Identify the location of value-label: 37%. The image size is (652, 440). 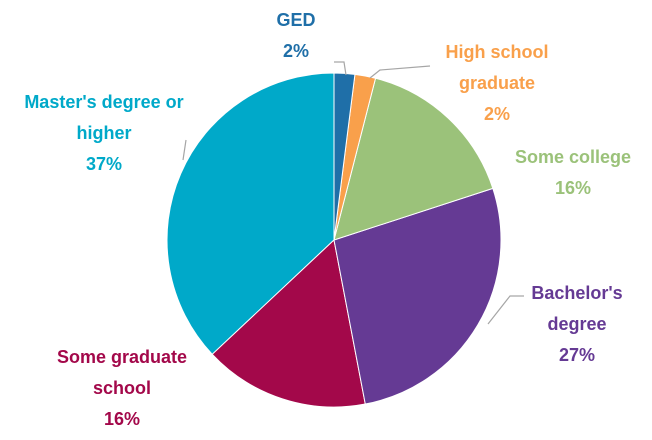
(104, 164).